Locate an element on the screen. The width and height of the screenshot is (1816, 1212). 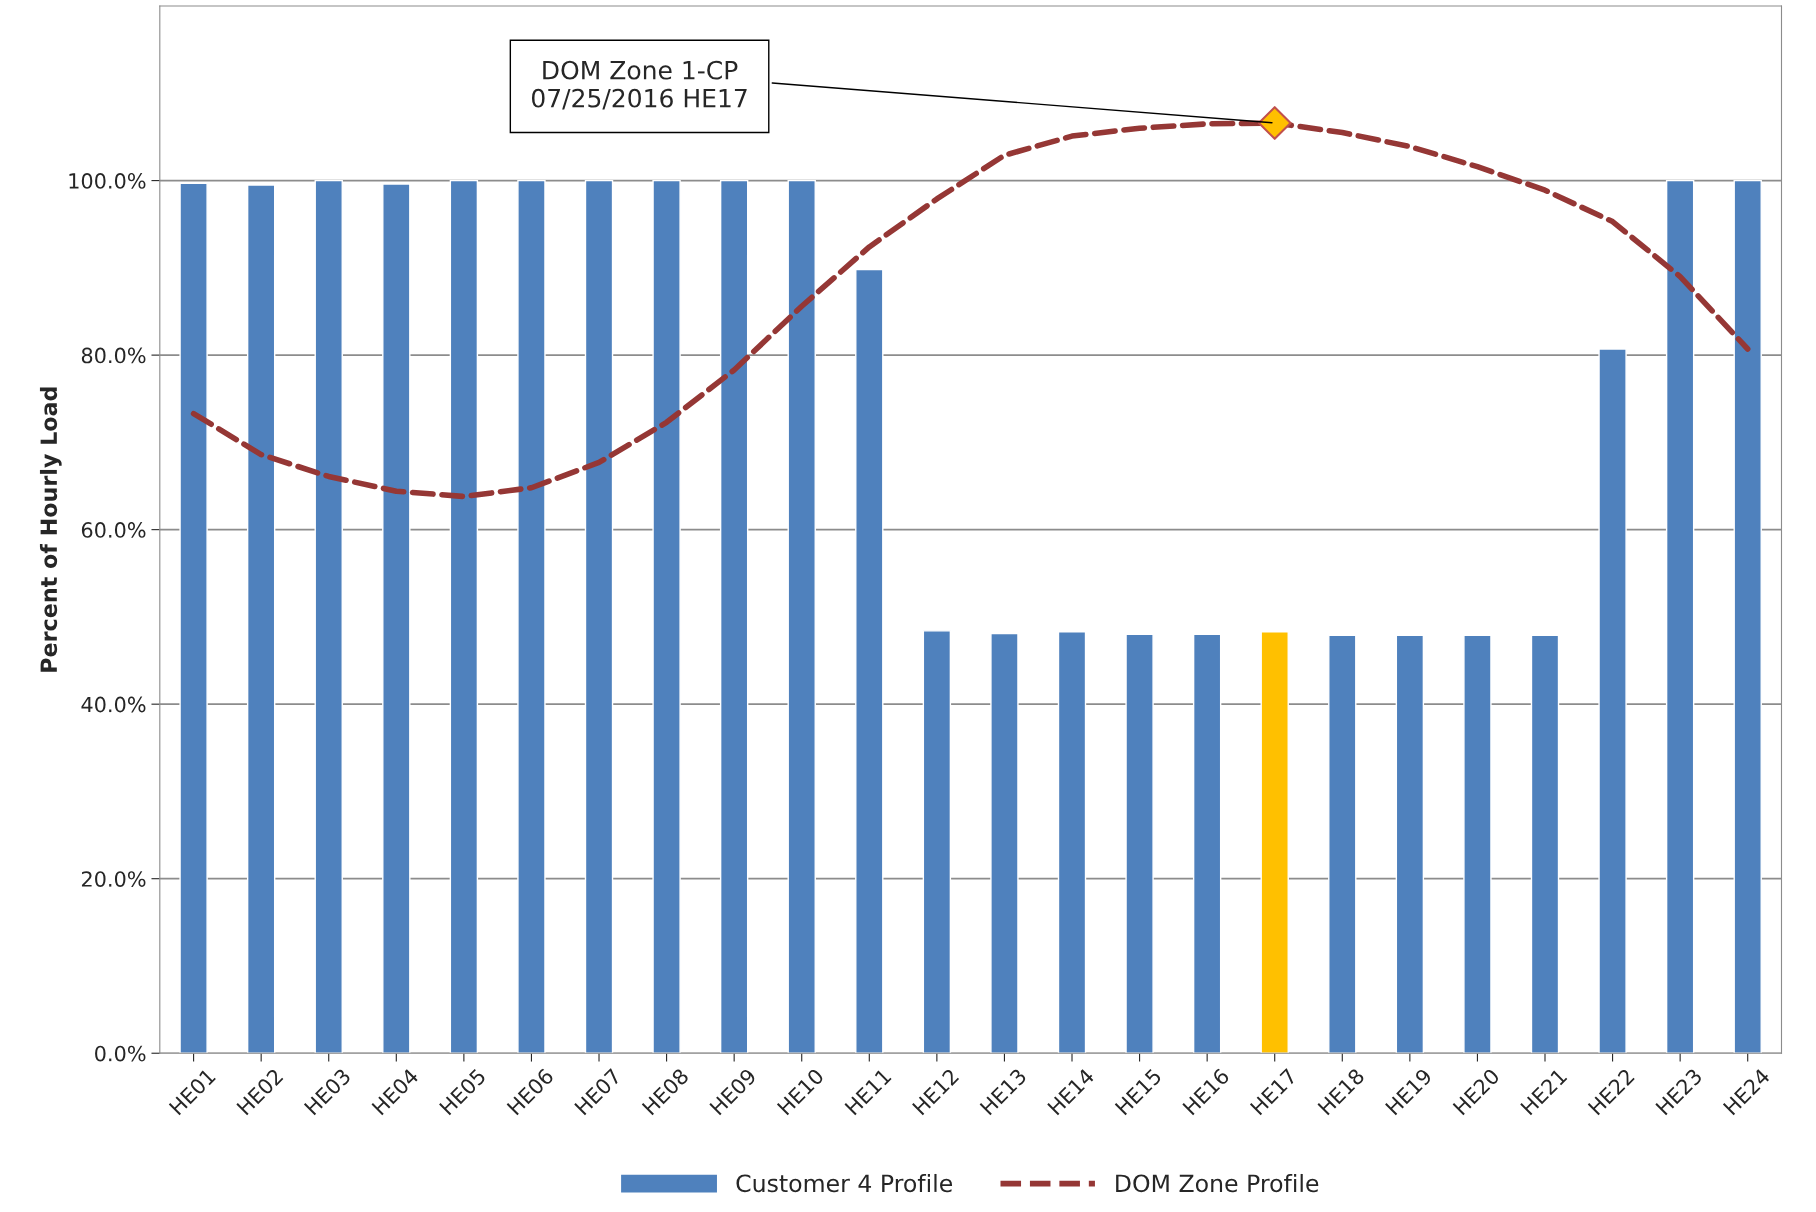
y-axis-title: Percent of Hourly Load is located at coordinates (50, 529).